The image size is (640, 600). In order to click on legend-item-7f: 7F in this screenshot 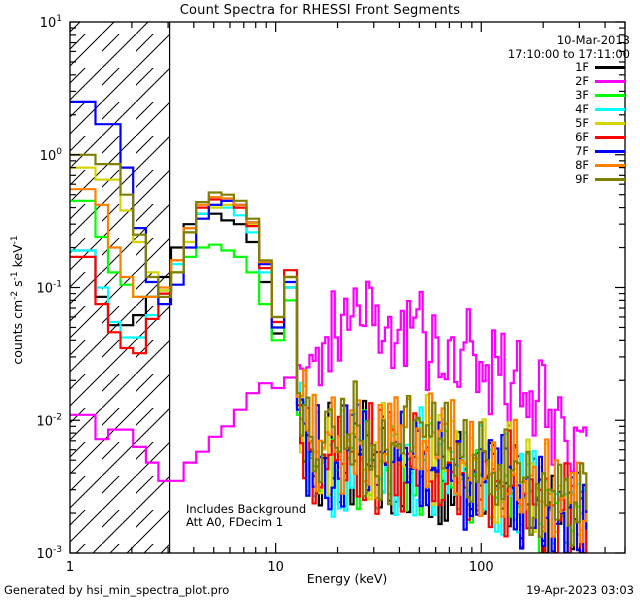, I will do `click(575, 151)`.